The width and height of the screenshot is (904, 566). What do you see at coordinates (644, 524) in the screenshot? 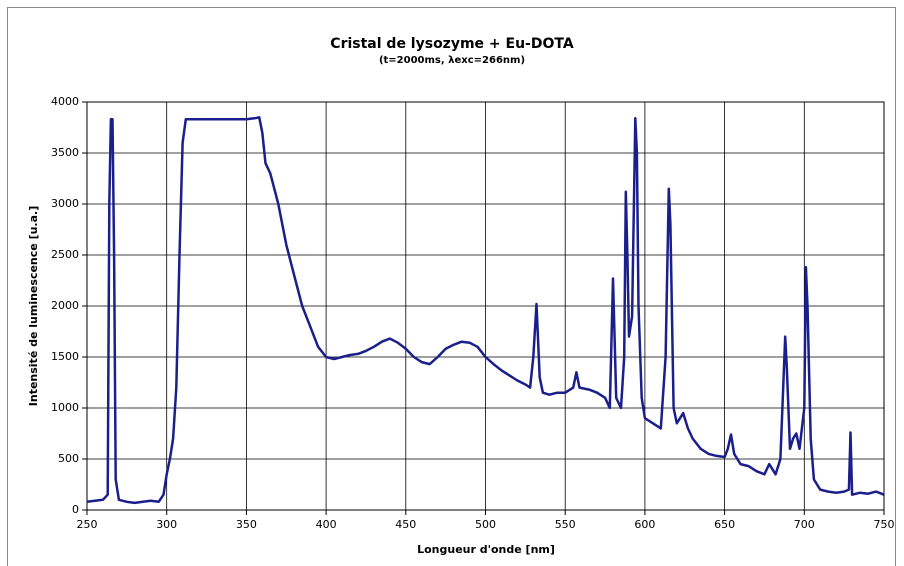
I see `x-tick-label: 600` at bounding box center [644, 524].